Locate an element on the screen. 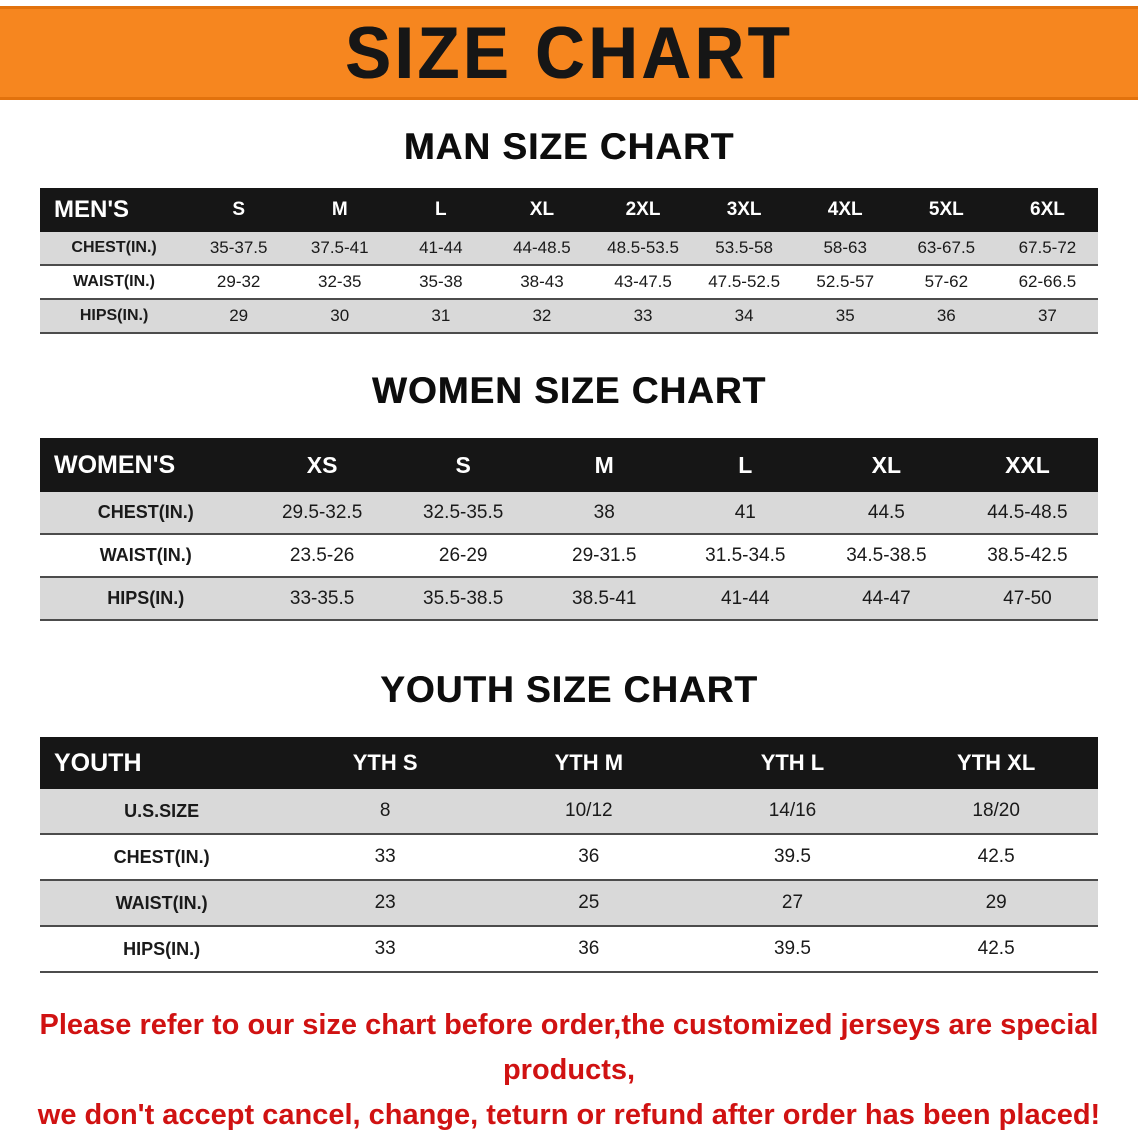  size-value-cell: 35 is located at coordinates (845, 315).